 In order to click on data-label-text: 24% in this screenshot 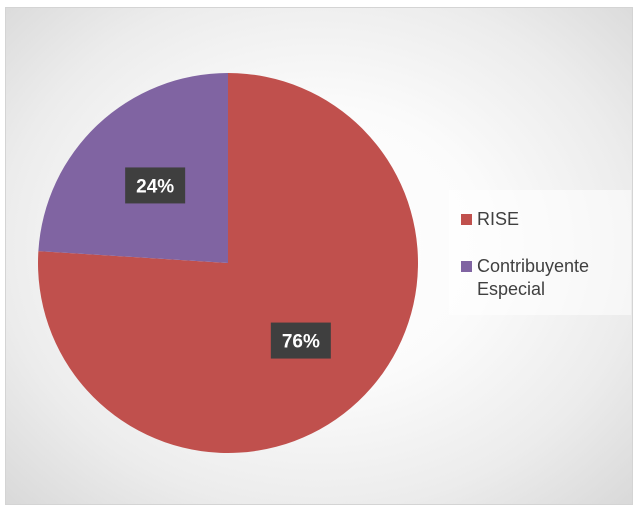, I will do `click(155, 186)`.